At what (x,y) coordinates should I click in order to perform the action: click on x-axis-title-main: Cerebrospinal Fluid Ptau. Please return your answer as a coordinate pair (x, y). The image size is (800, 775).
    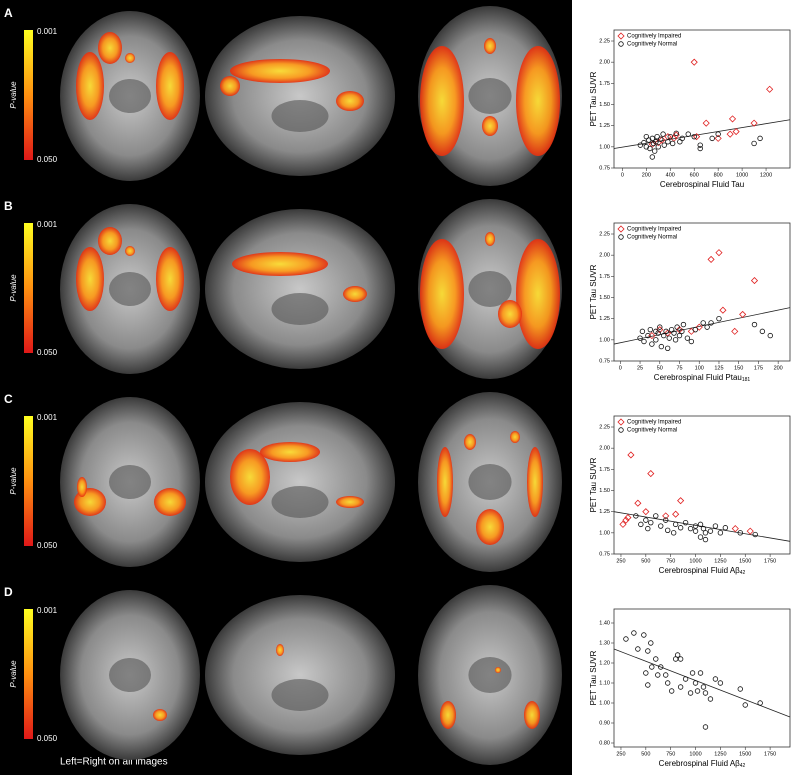
    Looking at the image, I should click on (698, 377).